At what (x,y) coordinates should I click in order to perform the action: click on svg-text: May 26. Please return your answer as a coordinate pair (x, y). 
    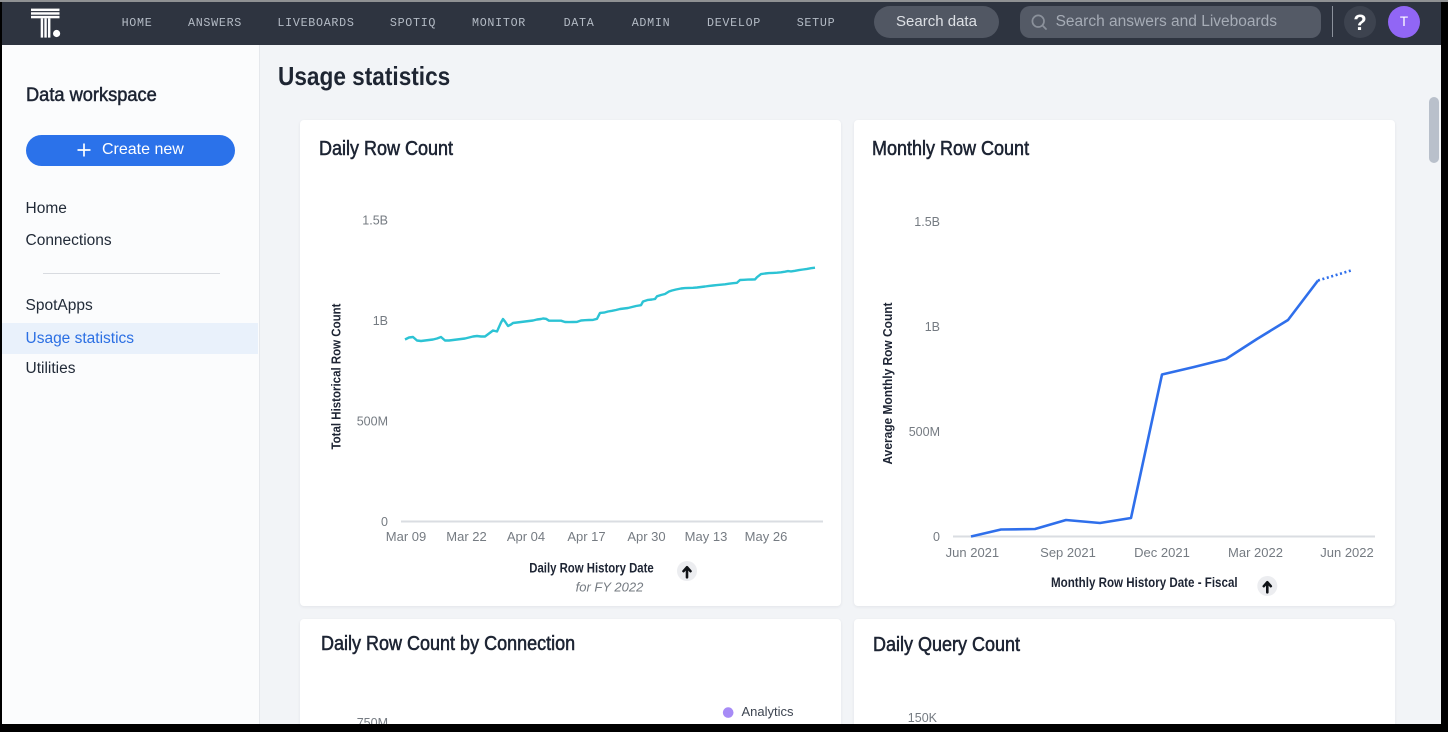
    Looking at the image, I should click on (766, 536).